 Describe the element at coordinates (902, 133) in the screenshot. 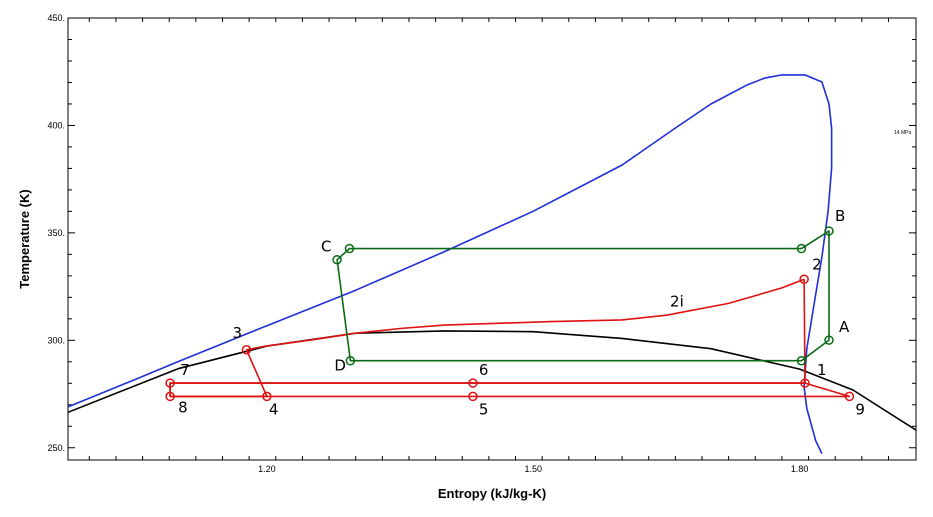

I see `isobar-label: 14 MPa` at that location.